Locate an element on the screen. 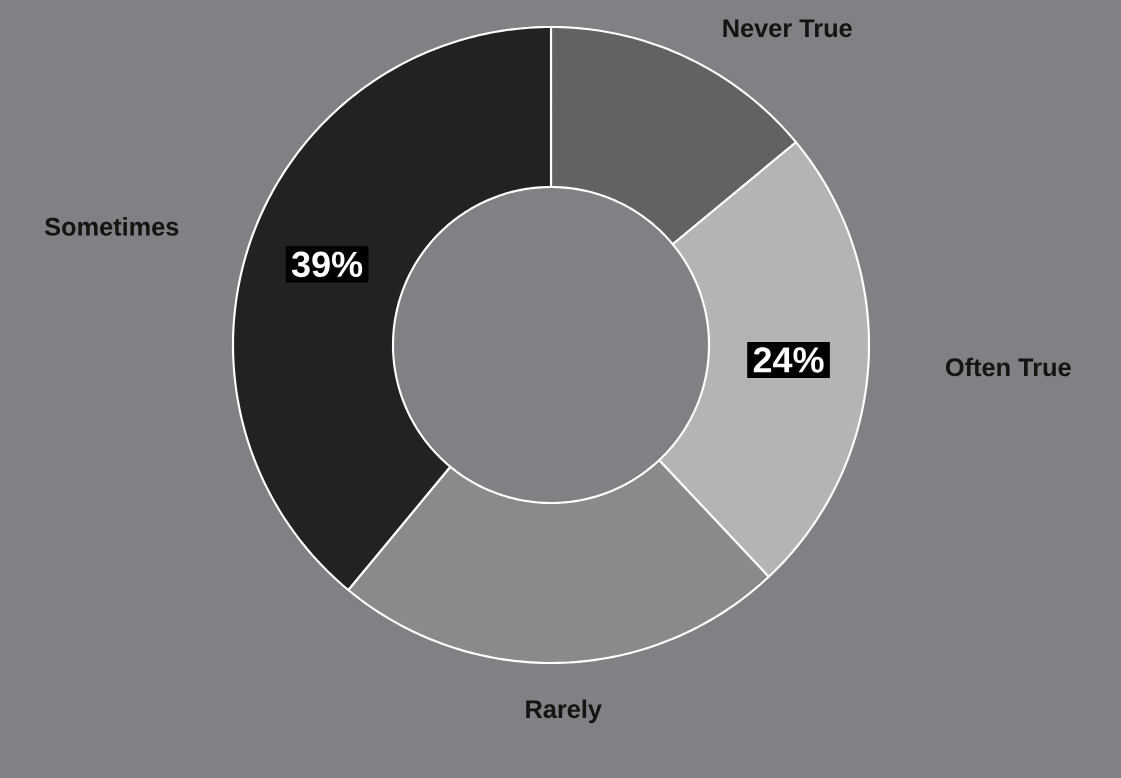  data-label: 39% is located at coordinates (327, 264).